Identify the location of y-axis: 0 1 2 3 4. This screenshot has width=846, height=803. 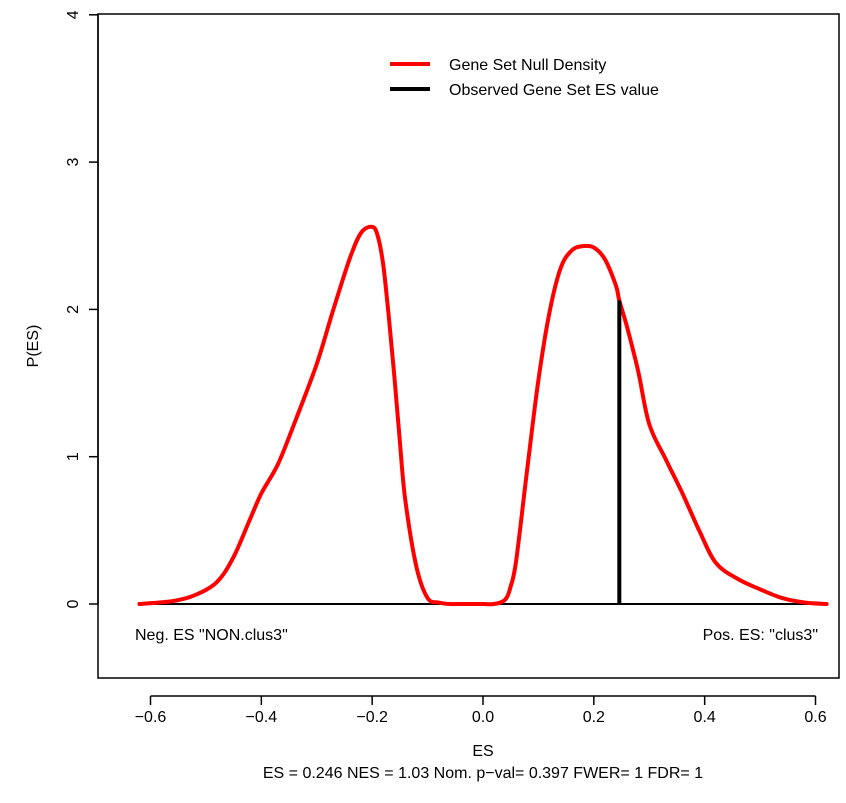
(82, 309).